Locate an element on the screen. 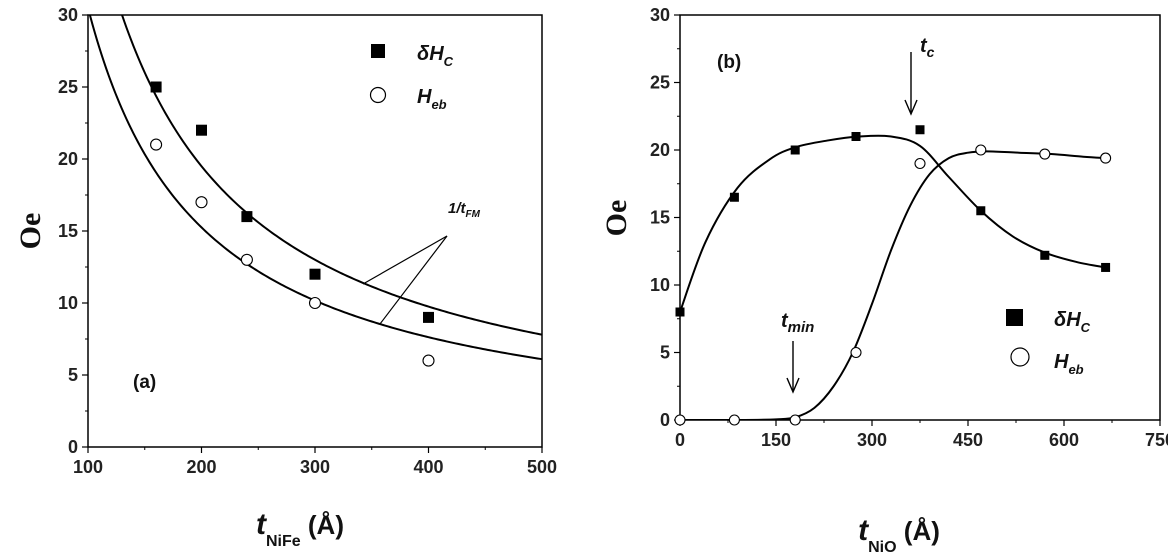 This screenshot has width=1168, height=558. x-tick-label: 750 is located at coordinates (1156, 440).